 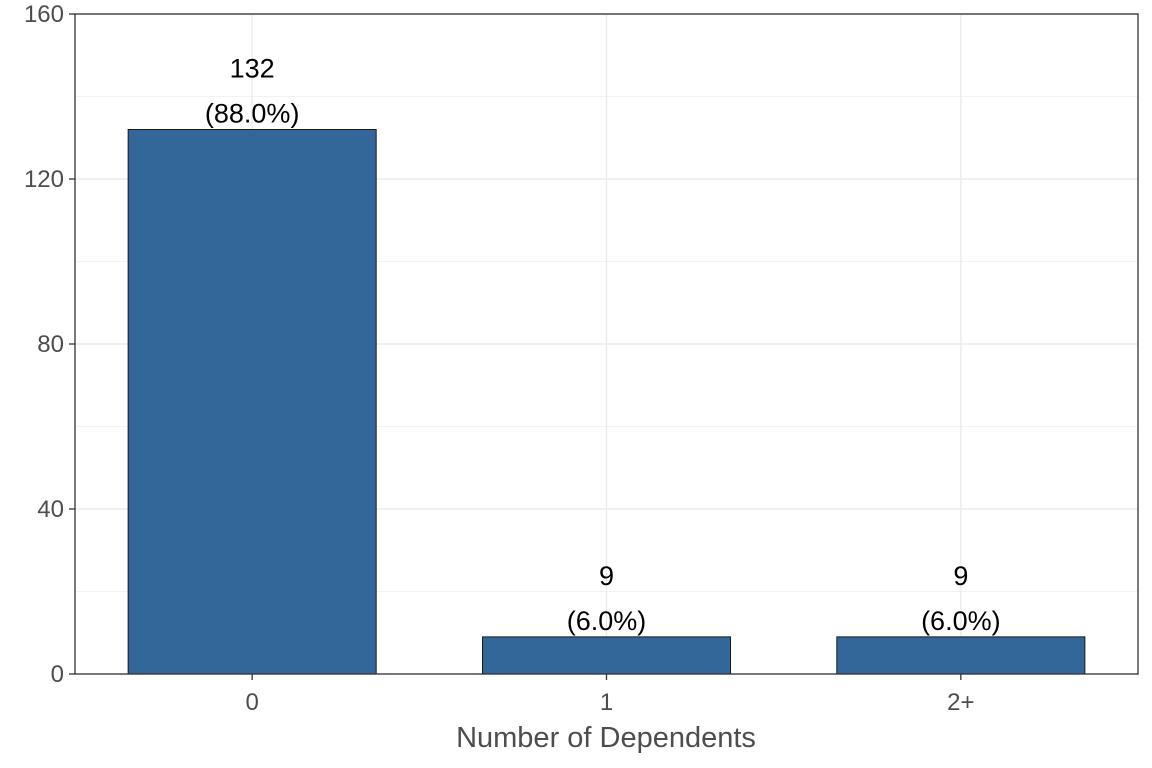 I want to click on x-axis: 0 1 2+, so click(x=610, y=695).